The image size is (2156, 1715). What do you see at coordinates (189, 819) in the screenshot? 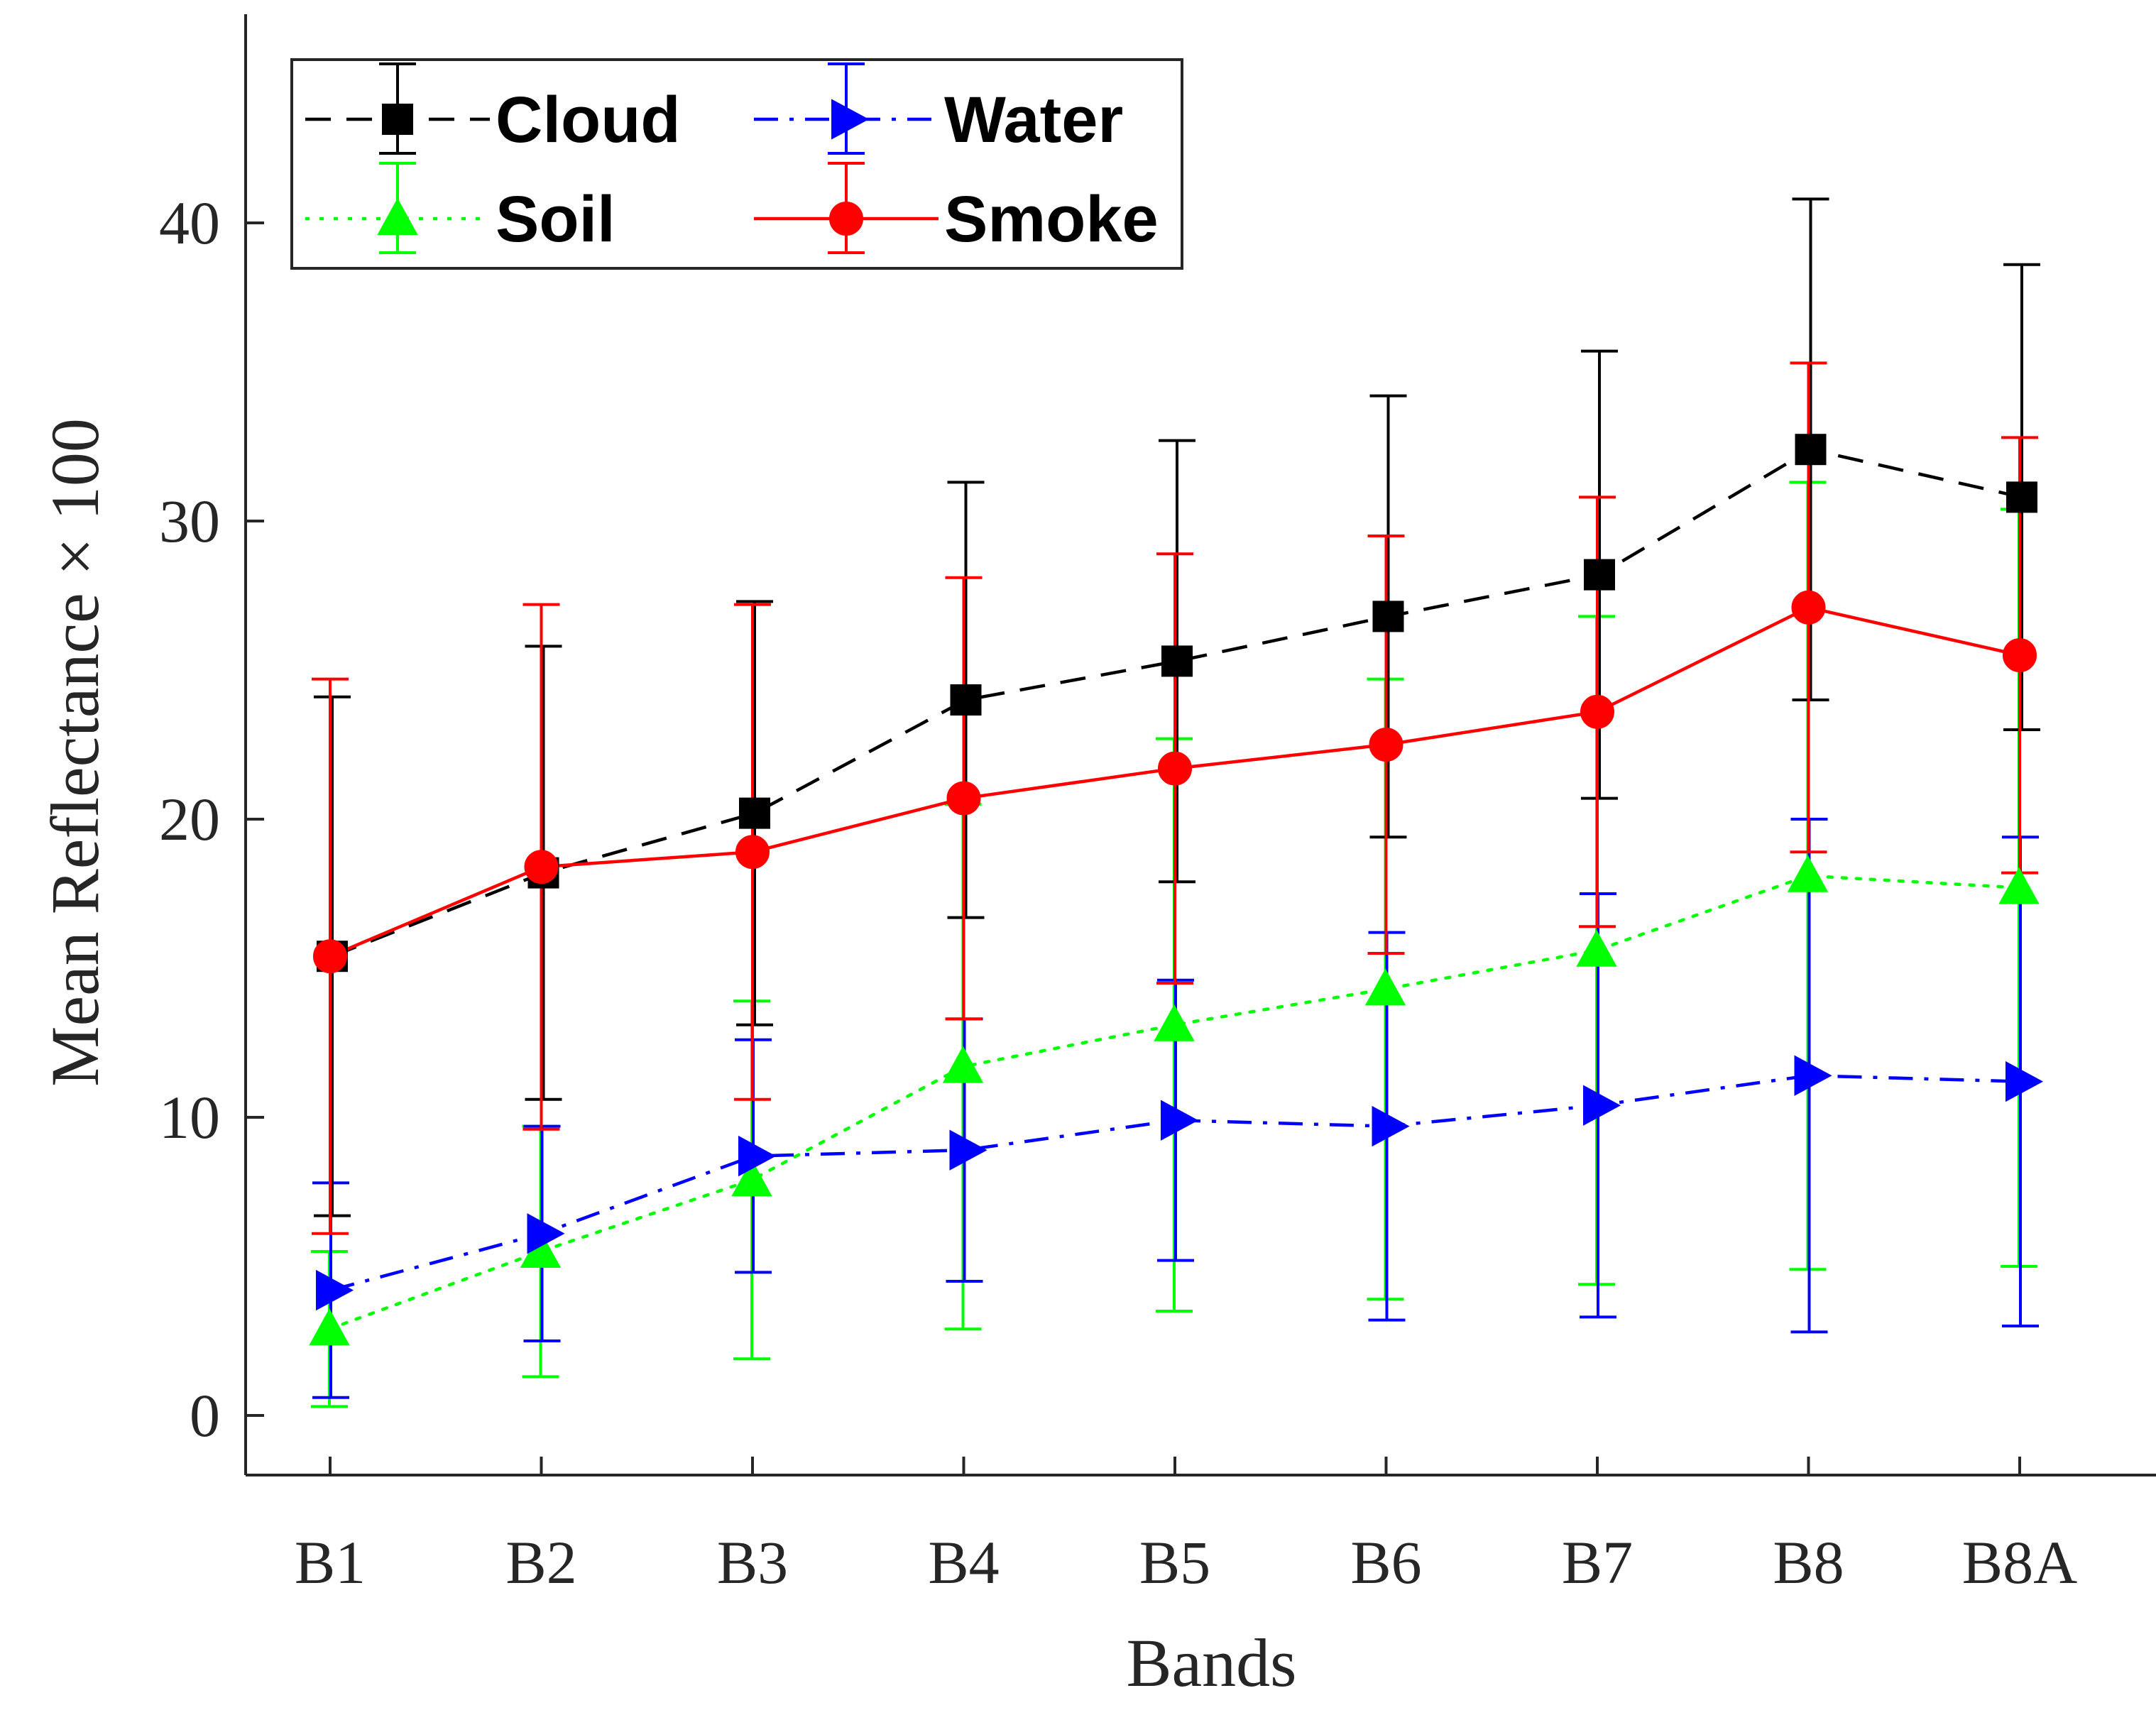
I see `y-tick-label: 20` at bounding box center [189, 819].